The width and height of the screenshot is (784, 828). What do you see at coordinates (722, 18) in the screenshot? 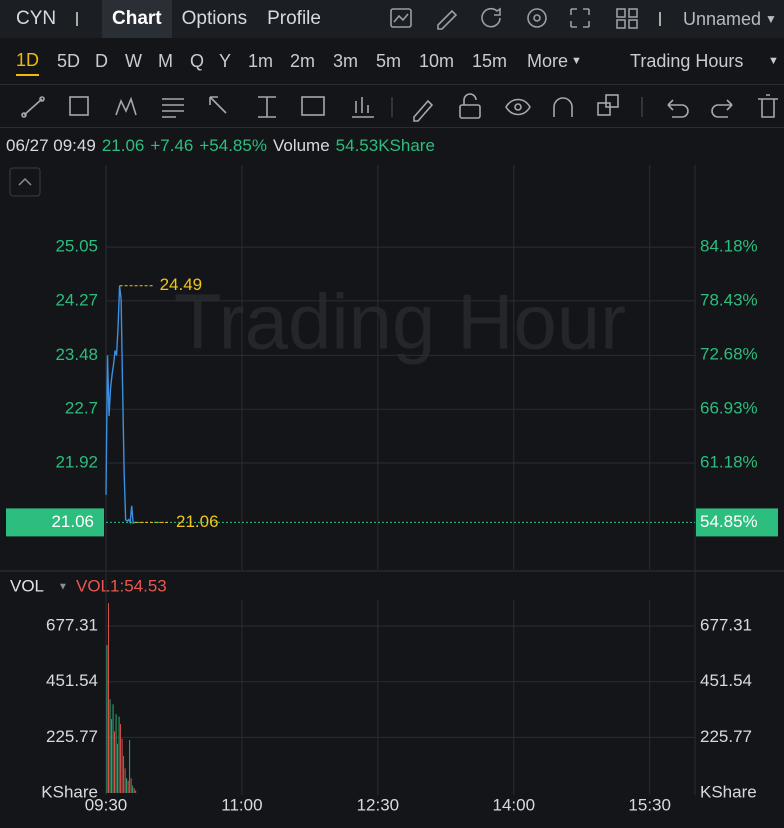
I see `layout-name: Unnamed` at bounding box center [722, 18].